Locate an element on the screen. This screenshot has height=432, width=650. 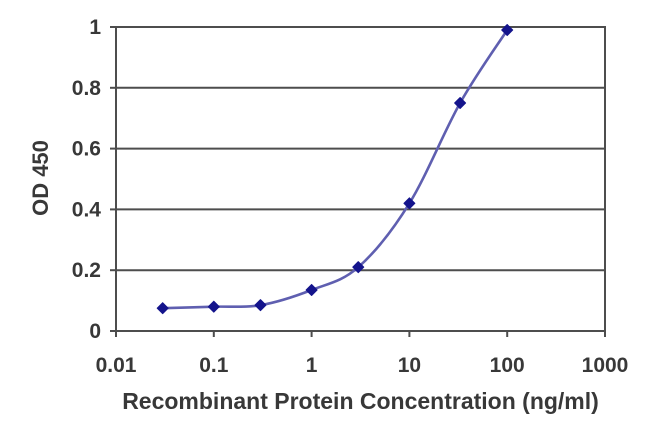
x-tick-label: 100 is located at coordinates (507, 365).